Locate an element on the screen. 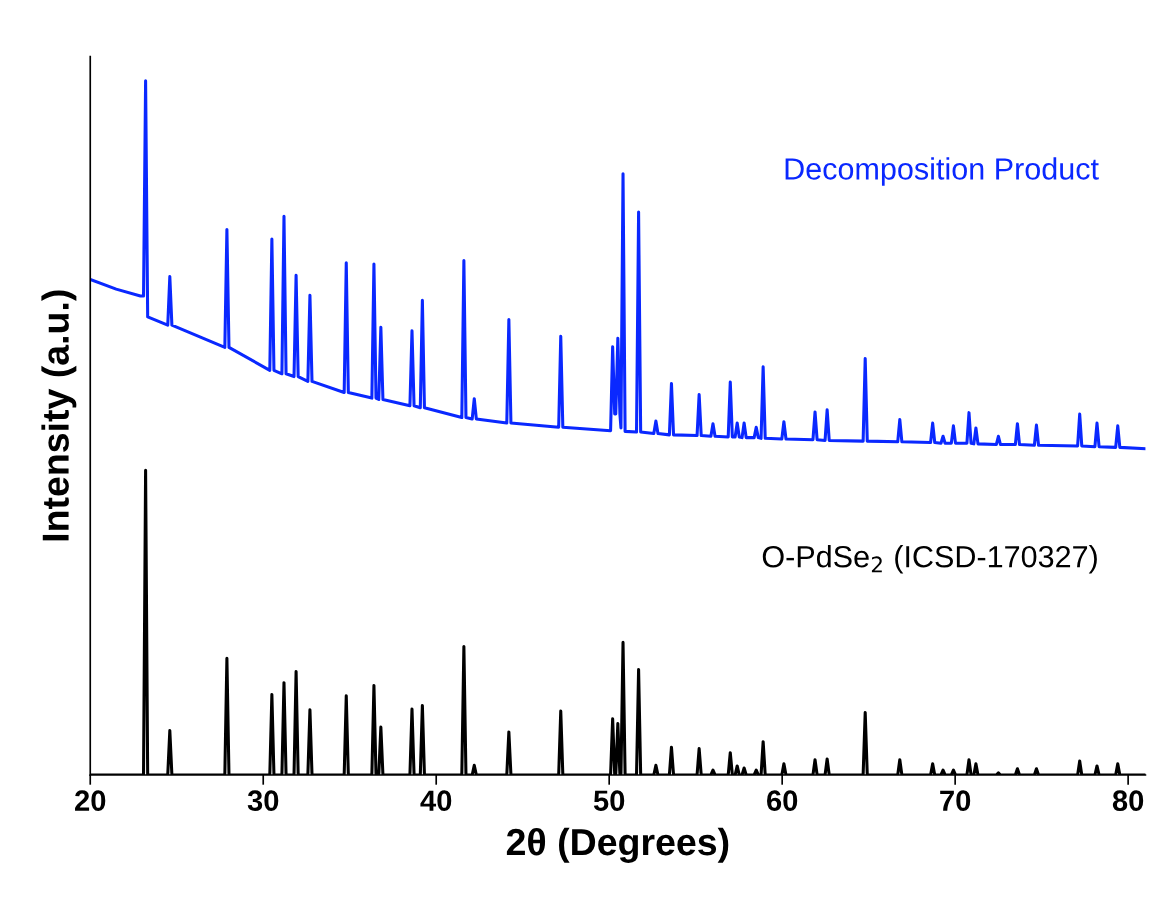 This screenshot has height=898, width=1157. x-tick-label: 50 is located at coordinates (609, 800).